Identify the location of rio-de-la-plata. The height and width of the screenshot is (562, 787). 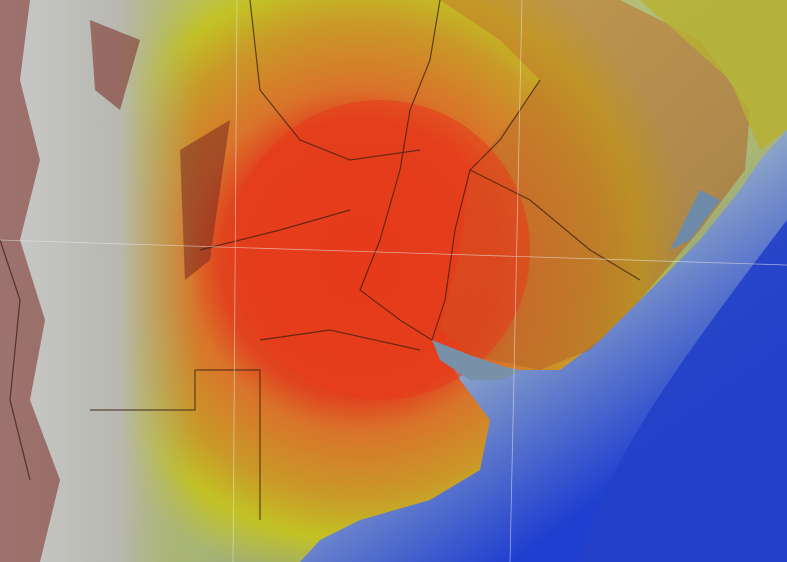
(476, 360).